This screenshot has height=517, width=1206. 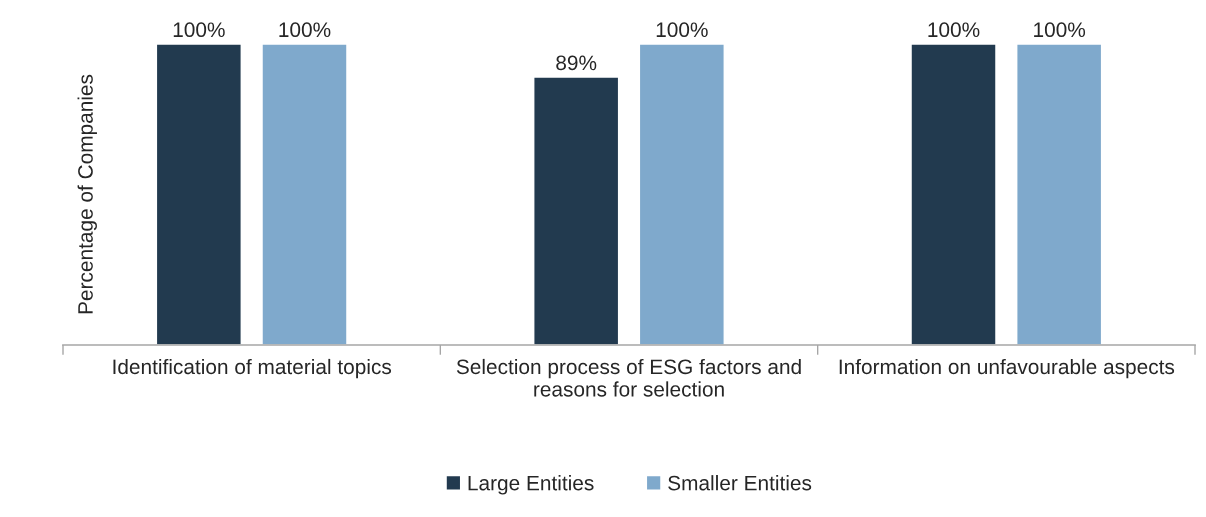 I want to click on data-label: 89%, so click(x=576, y=63).